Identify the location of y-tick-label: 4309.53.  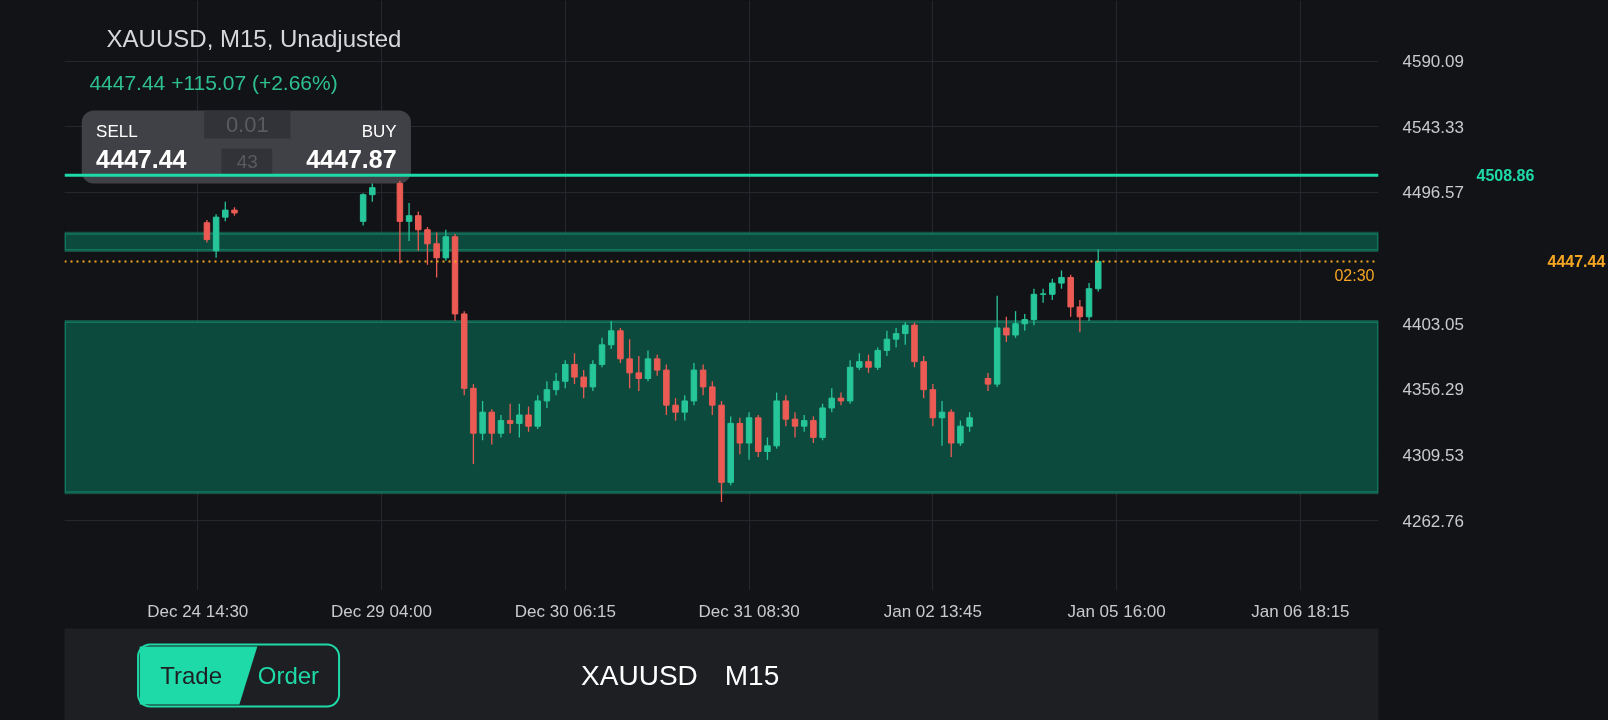
(1433, 455).